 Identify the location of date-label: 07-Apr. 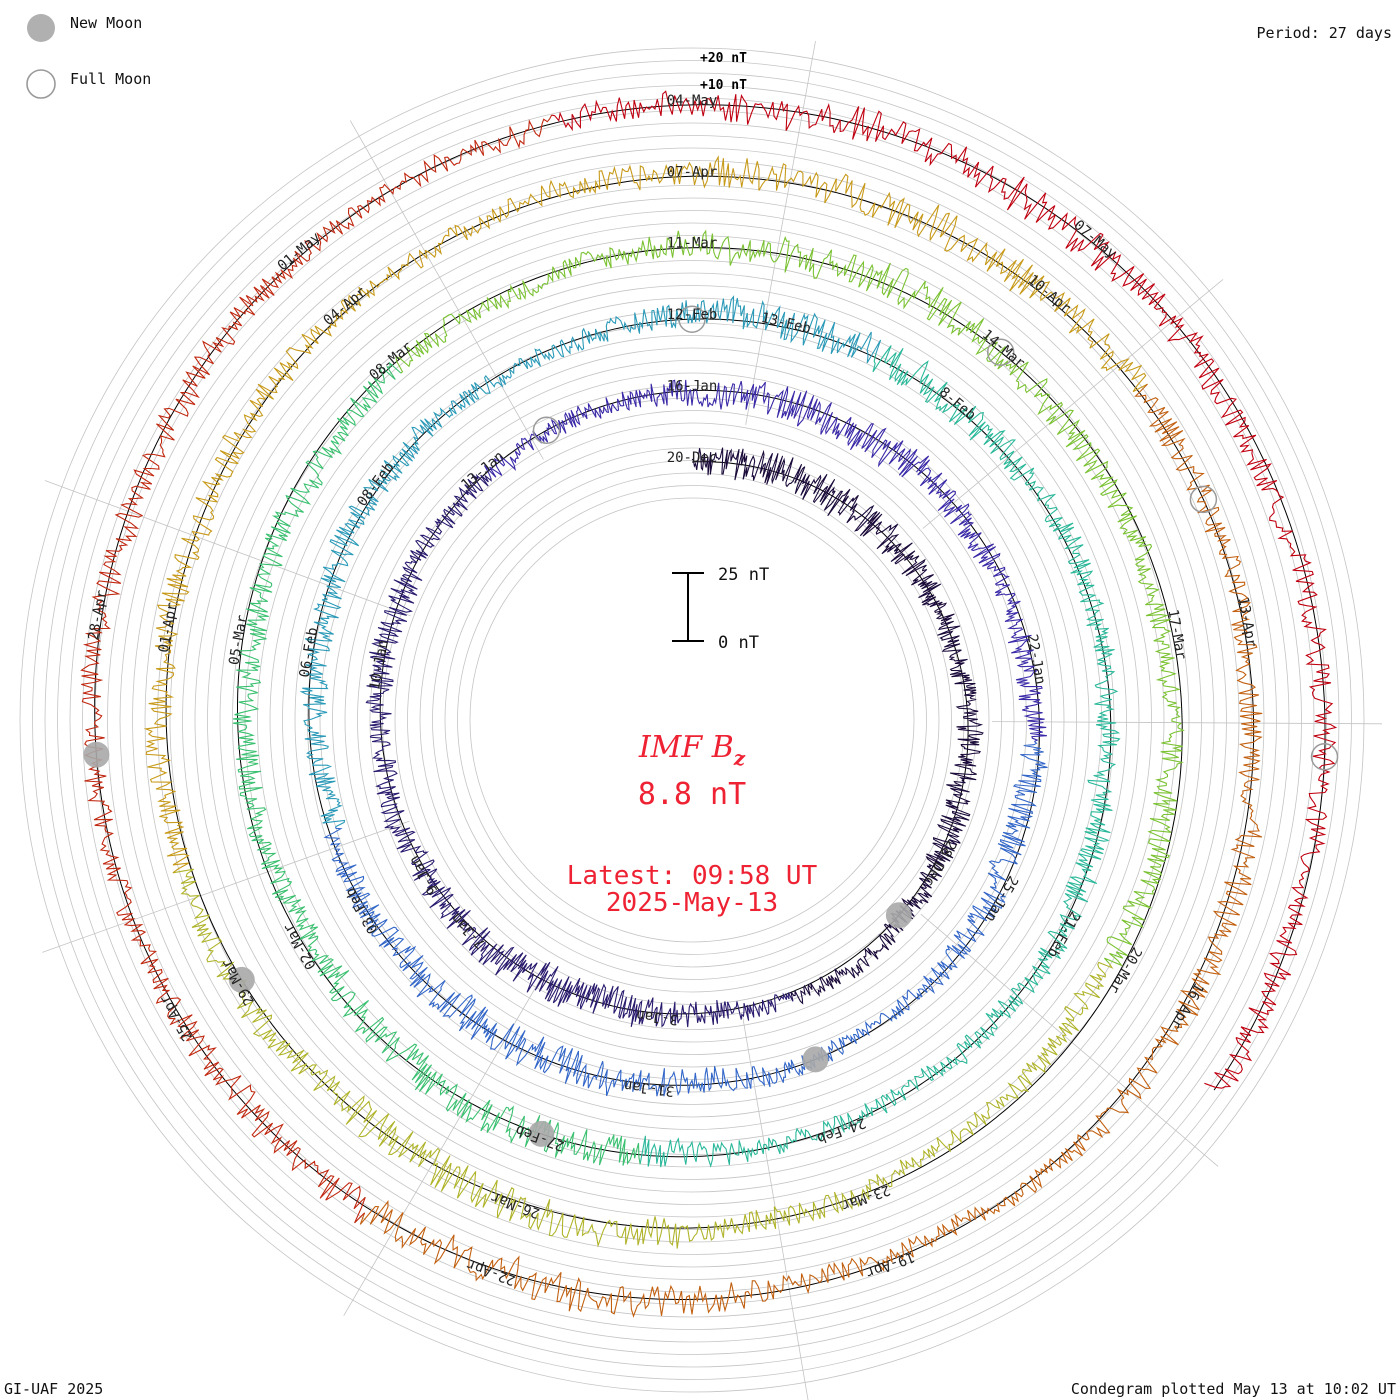
(692, 172).